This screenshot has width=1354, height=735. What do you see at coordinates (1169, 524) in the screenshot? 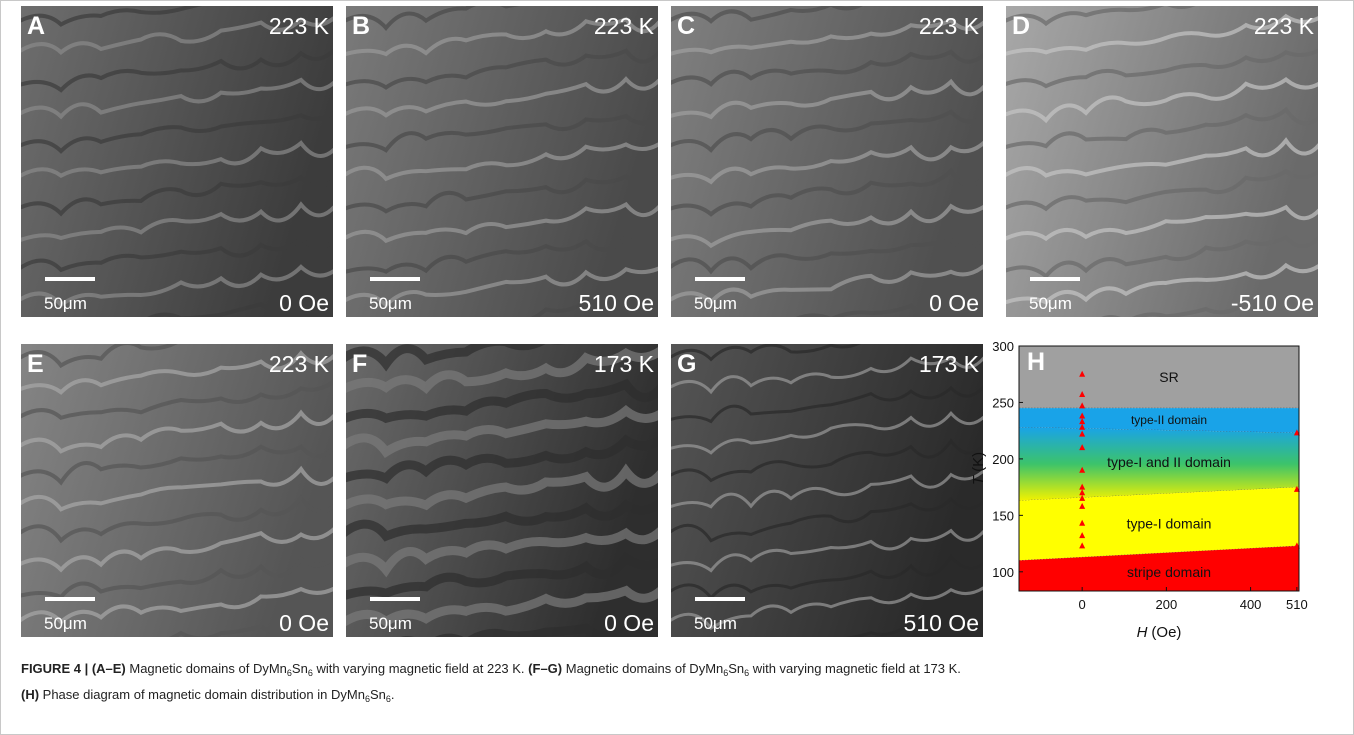
I see `region-label: type-I domain` at bounding box center [1169, 524].